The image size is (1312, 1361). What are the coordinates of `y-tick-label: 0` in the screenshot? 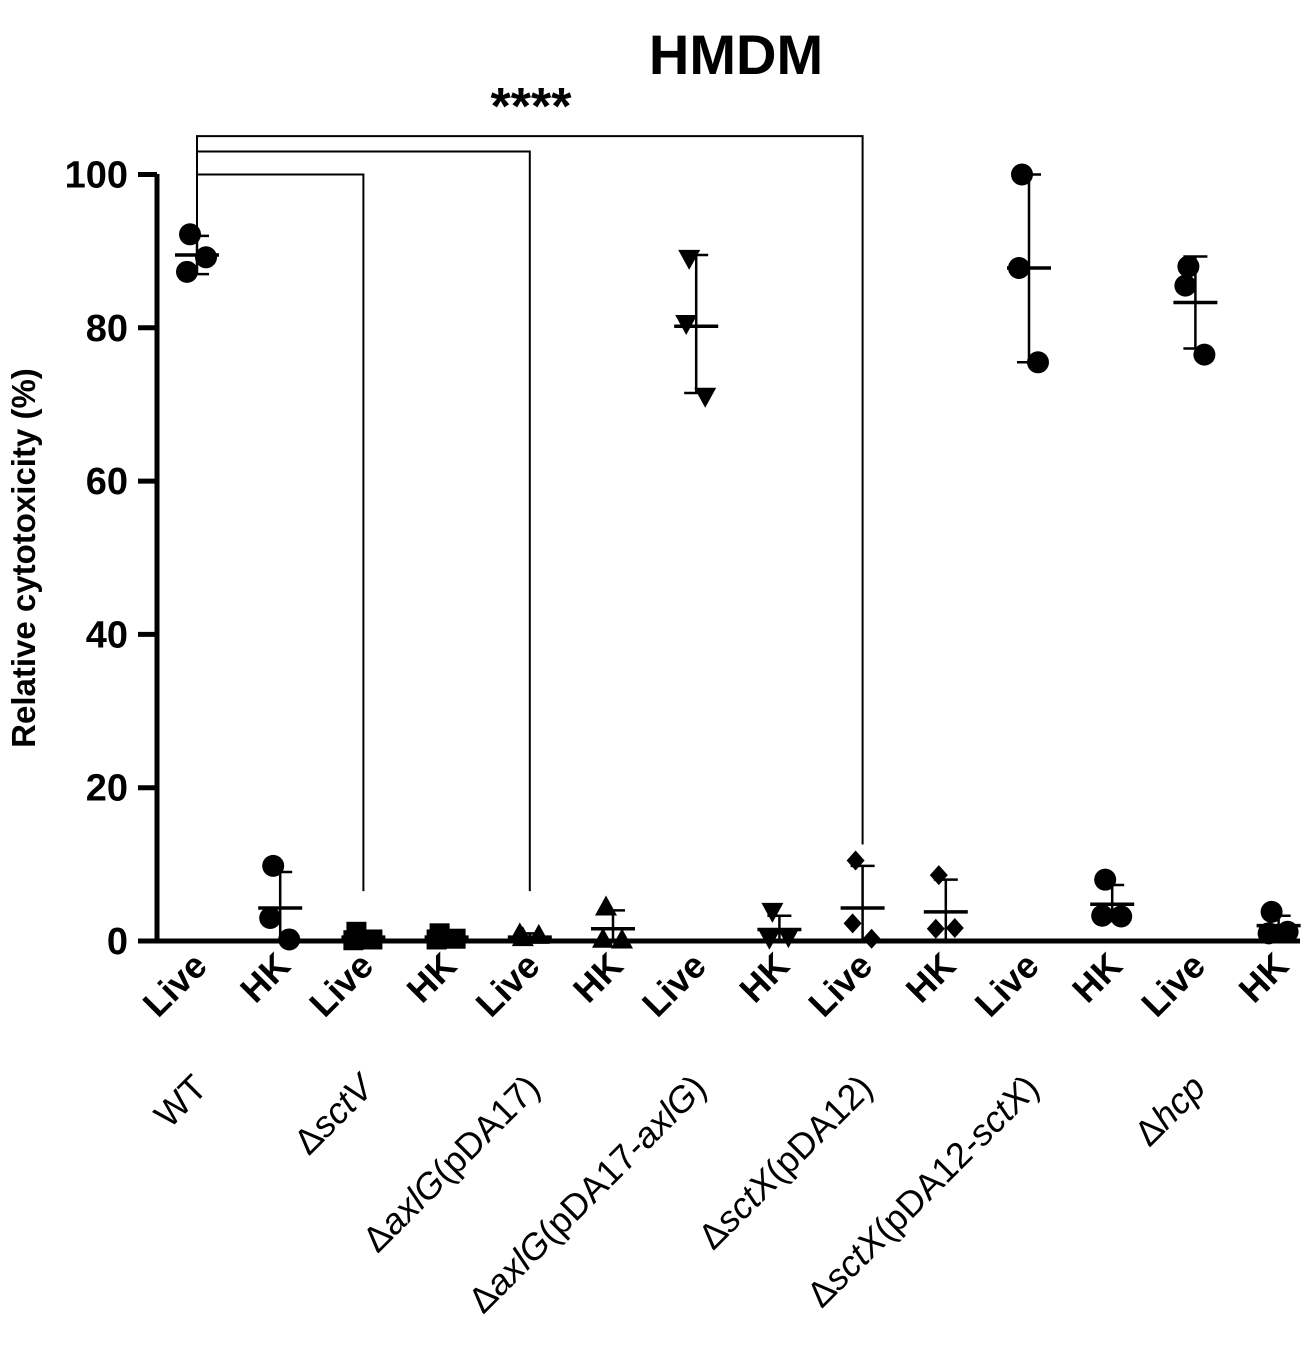 It's located at (117, 942).